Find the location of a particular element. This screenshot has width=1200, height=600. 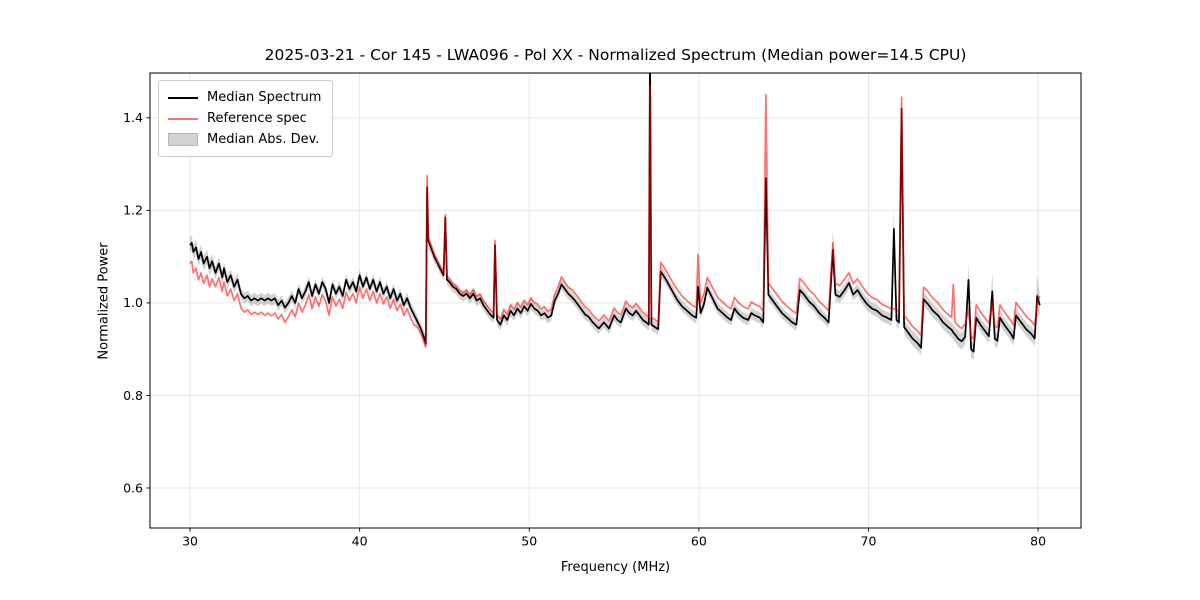

x-tick-label: 80 is located at coordinates (1038, 541).